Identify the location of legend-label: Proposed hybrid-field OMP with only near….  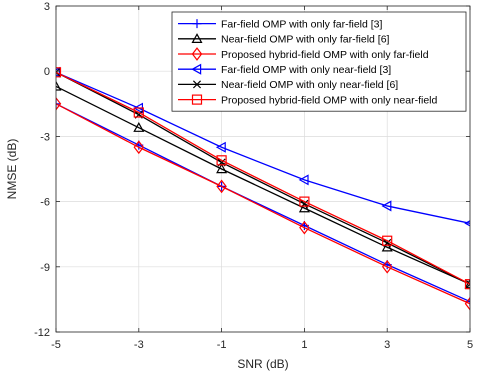
(329, 100).